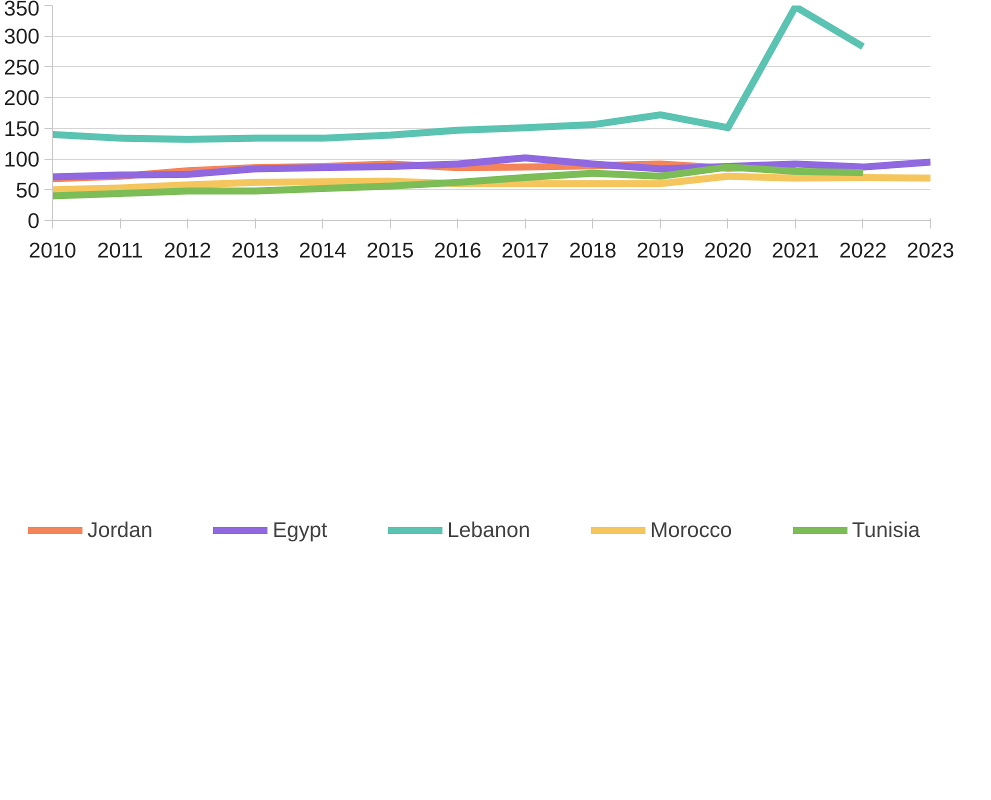  Describe the element at coordinates (930, 250) in the screenshot. I see `x-tick-label: 2023` at that location.